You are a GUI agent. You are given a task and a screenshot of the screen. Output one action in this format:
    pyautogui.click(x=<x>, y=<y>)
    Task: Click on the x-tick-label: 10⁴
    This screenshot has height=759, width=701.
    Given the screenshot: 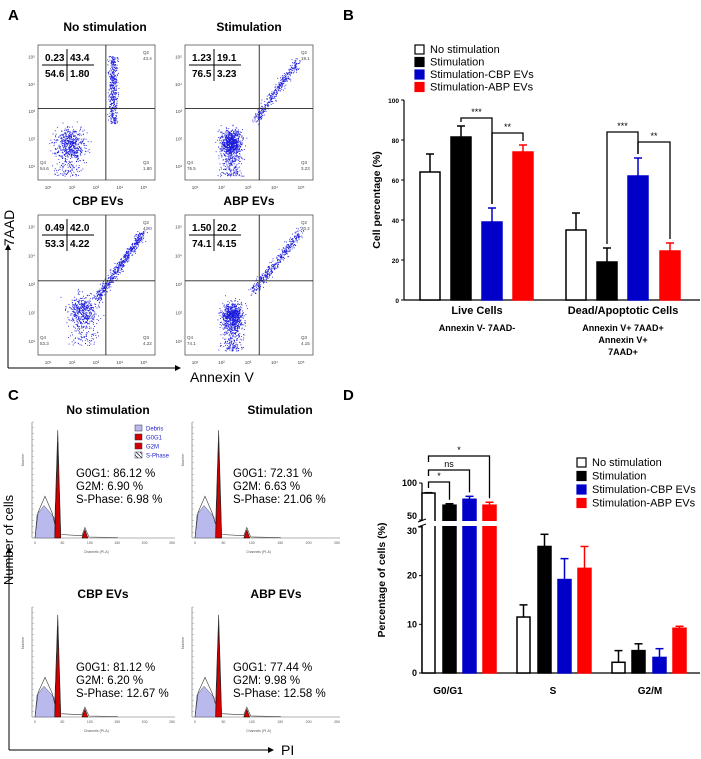 What is the action you would take?
    pyautogui.click(x=119, y=362)
    